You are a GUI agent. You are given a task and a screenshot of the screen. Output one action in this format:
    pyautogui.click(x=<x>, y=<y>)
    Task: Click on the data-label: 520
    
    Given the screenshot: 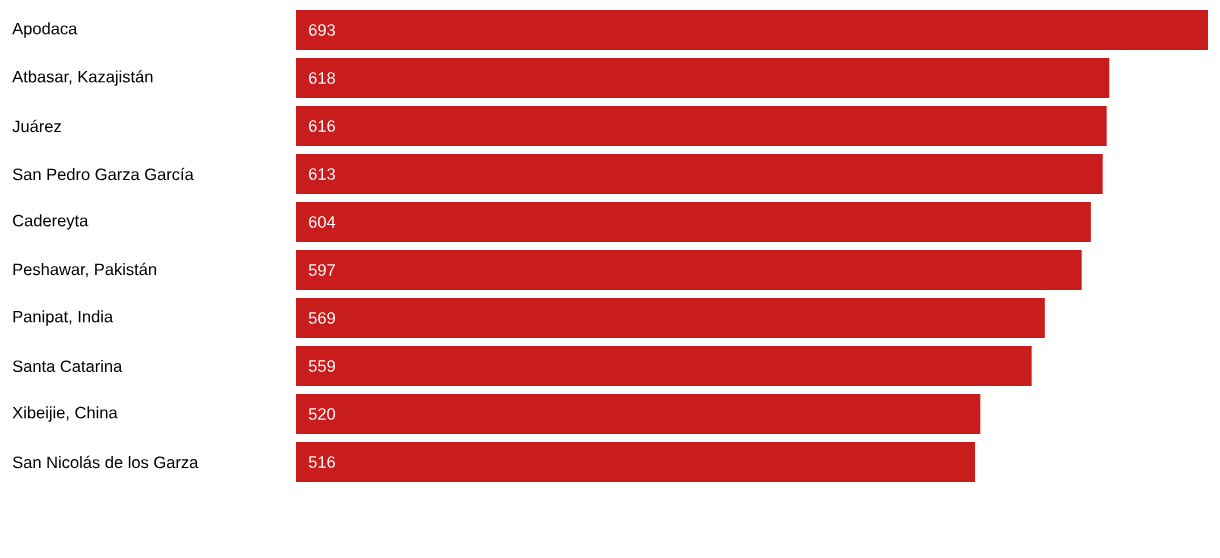 What is the action you would take?
    pyautogui.click(x=322, y=414)
    